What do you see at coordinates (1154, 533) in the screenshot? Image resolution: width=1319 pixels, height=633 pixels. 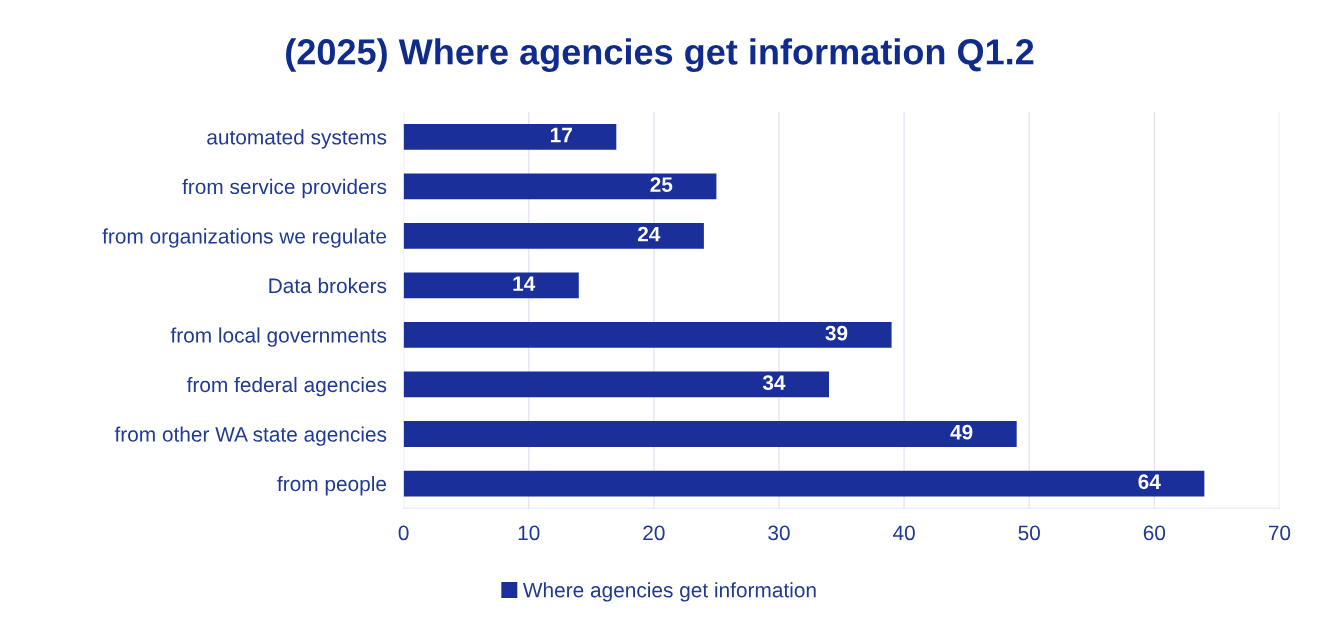 I see `x-tick-label: 60` at bounding box center [1154, 533].